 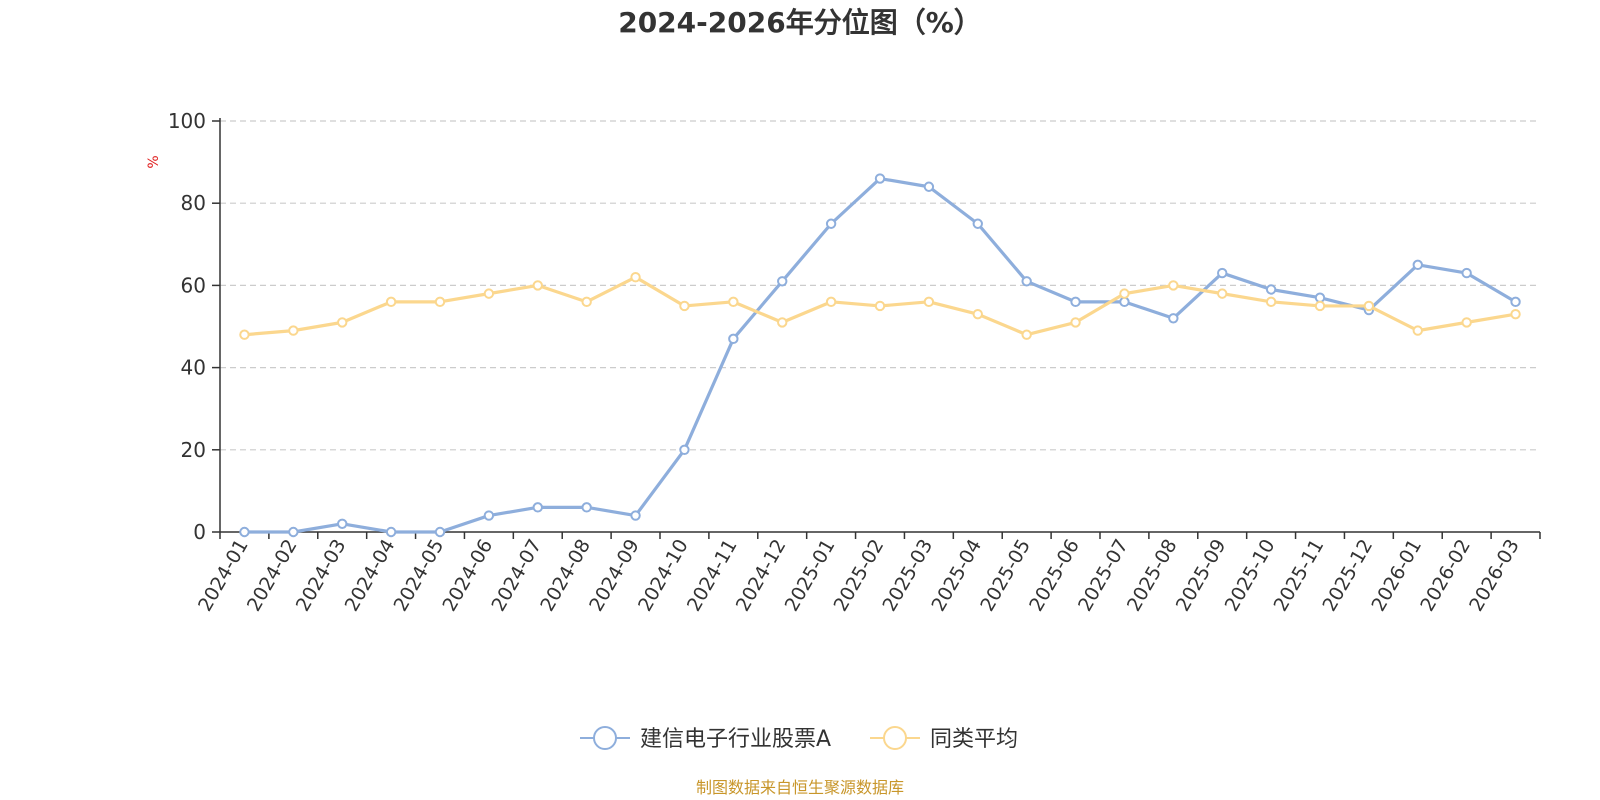 What do you see at coordinates (974, 739) in the screenshot?
I see `legend-label: 同类平均` at bounding box center [974, 739].